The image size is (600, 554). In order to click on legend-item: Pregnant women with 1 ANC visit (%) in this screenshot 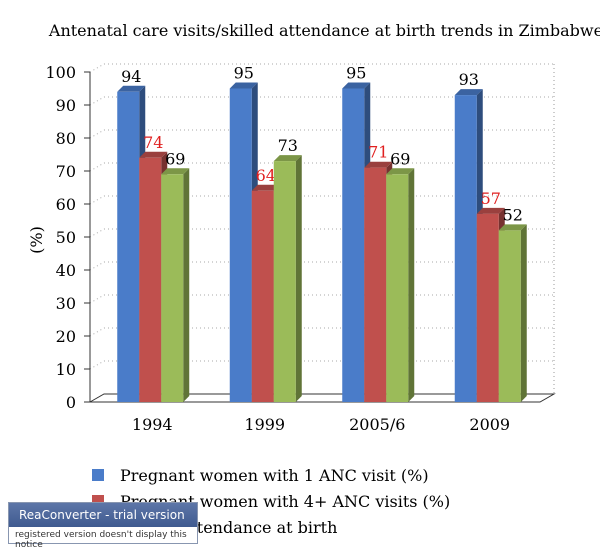, I will do `click(271, 475)`.